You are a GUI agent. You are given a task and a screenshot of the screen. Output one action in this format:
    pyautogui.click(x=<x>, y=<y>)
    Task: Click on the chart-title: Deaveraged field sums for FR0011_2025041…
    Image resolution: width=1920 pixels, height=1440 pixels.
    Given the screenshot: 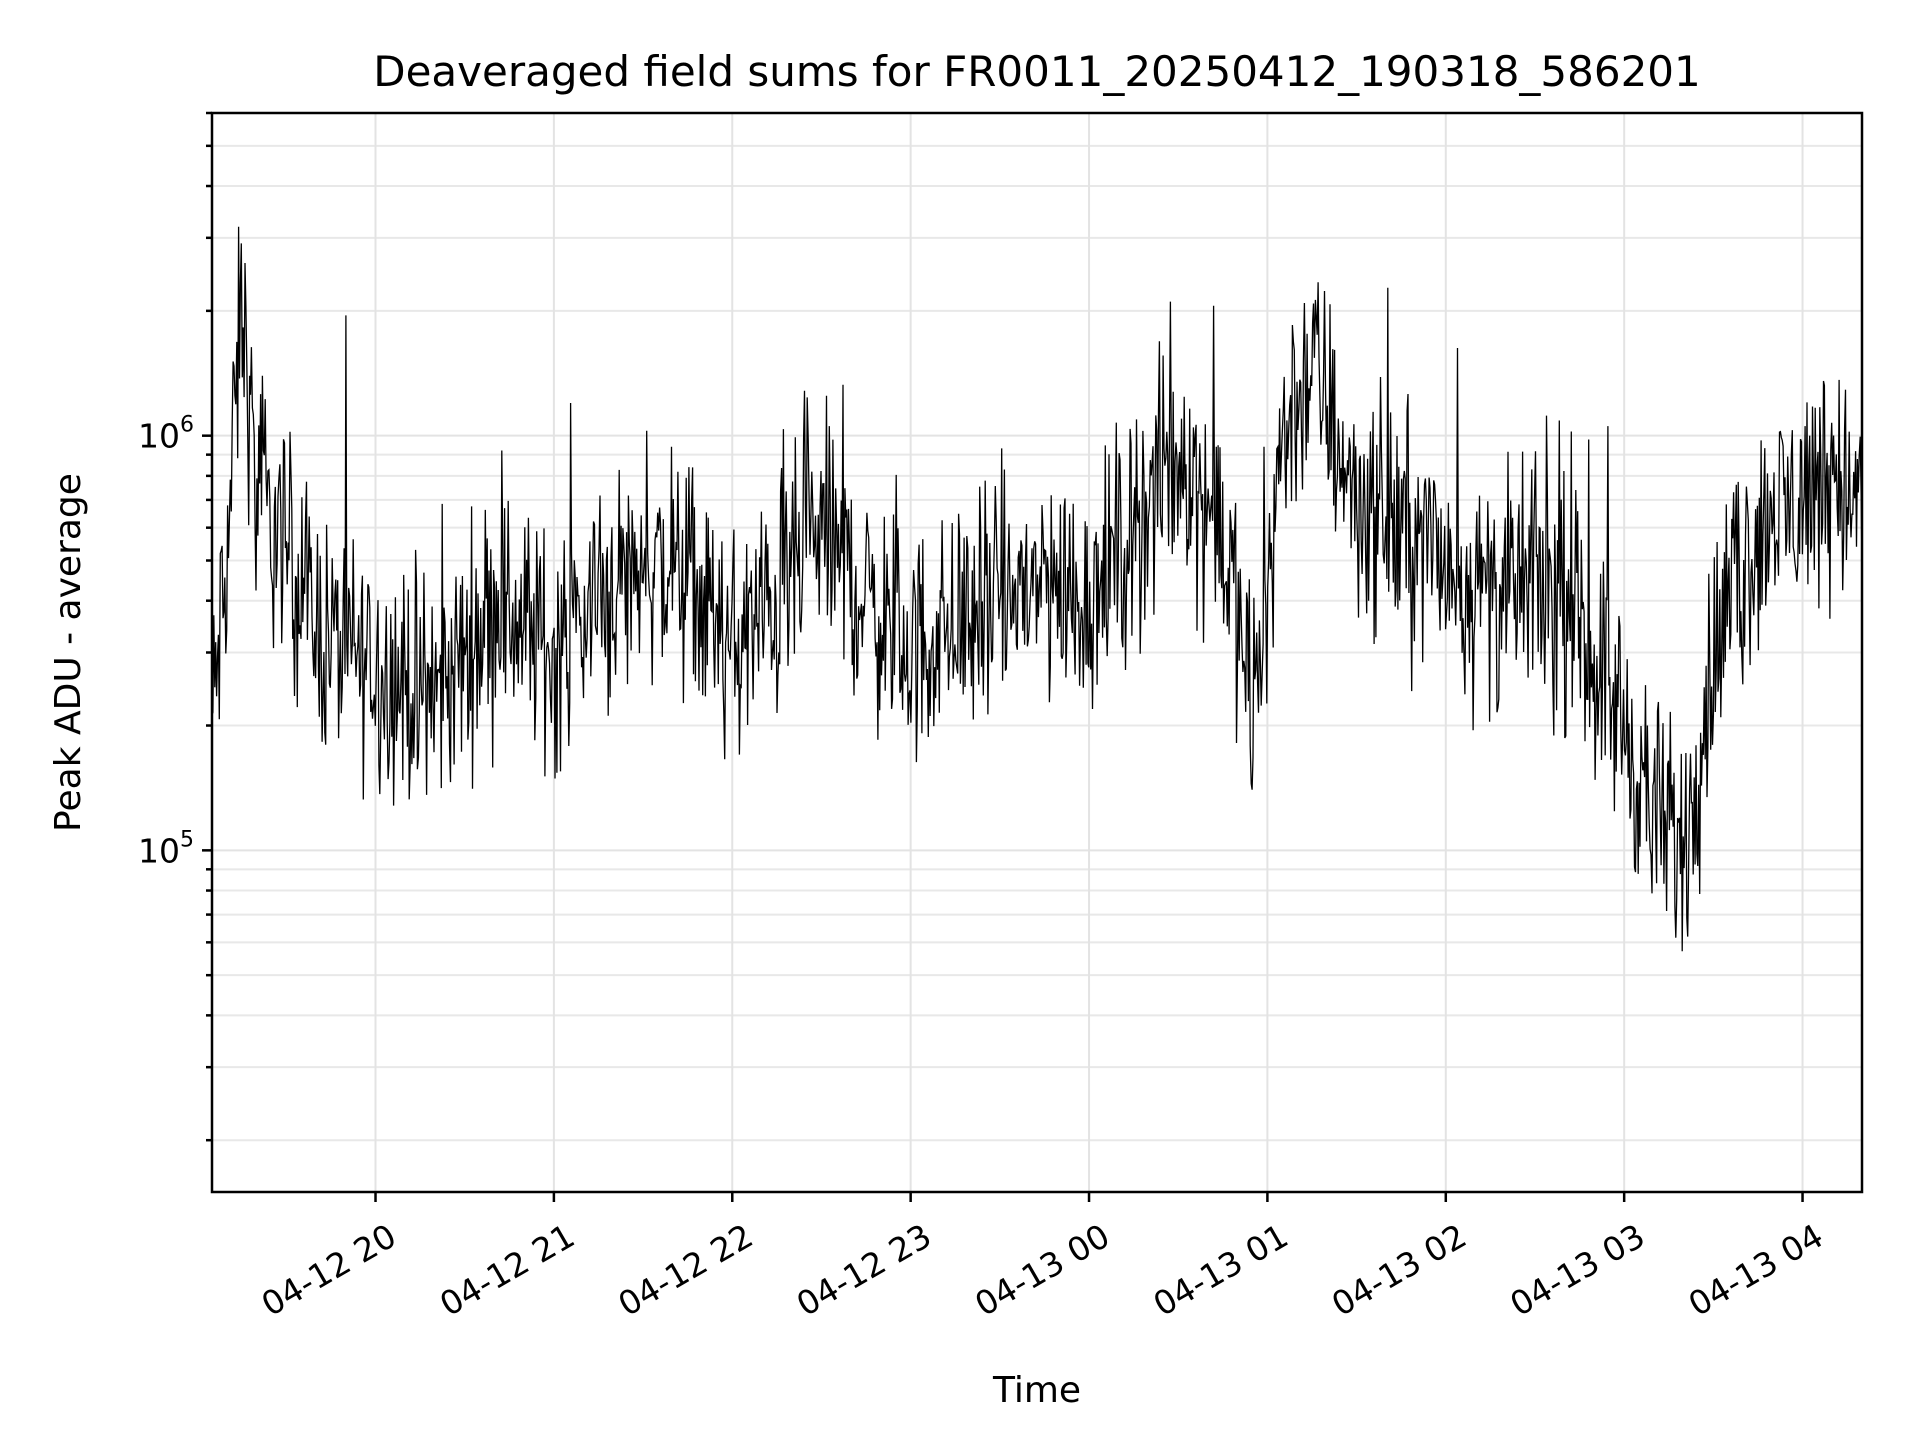 What is the action you would take?
    pyautogui.click(x=1037, y=71)
    